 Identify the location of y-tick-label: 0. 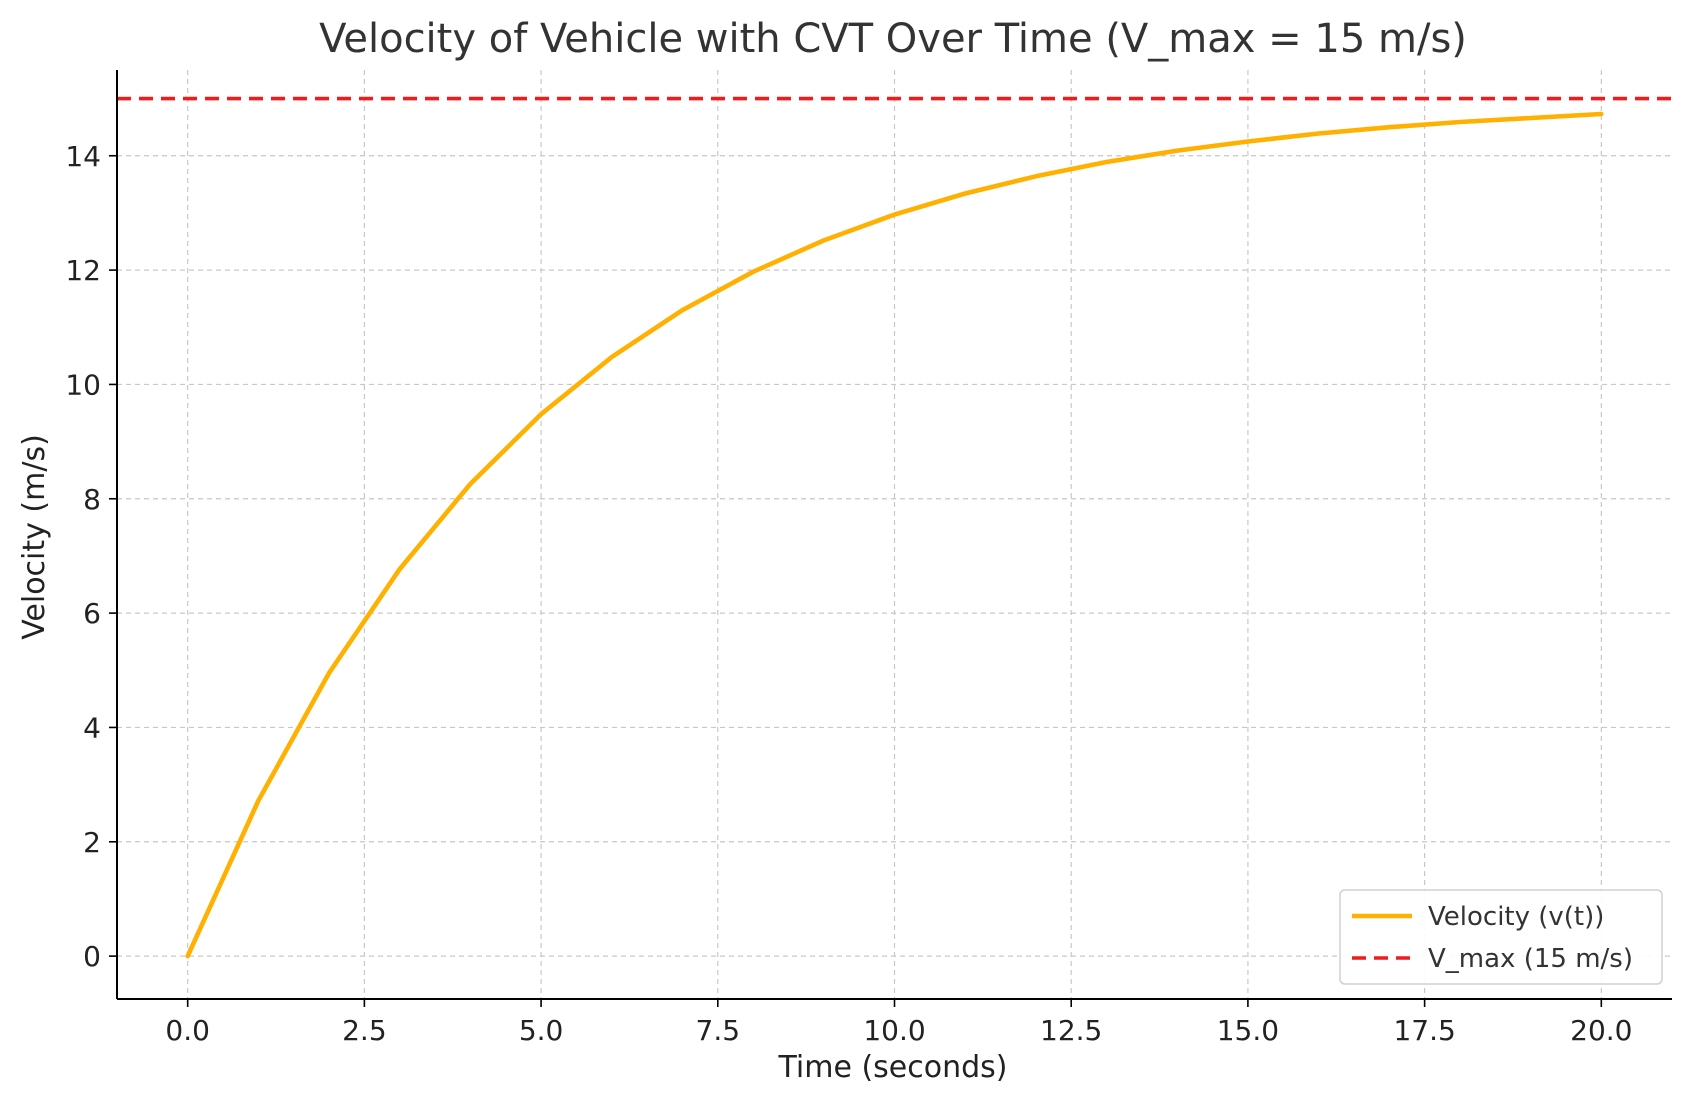
(92, 956).